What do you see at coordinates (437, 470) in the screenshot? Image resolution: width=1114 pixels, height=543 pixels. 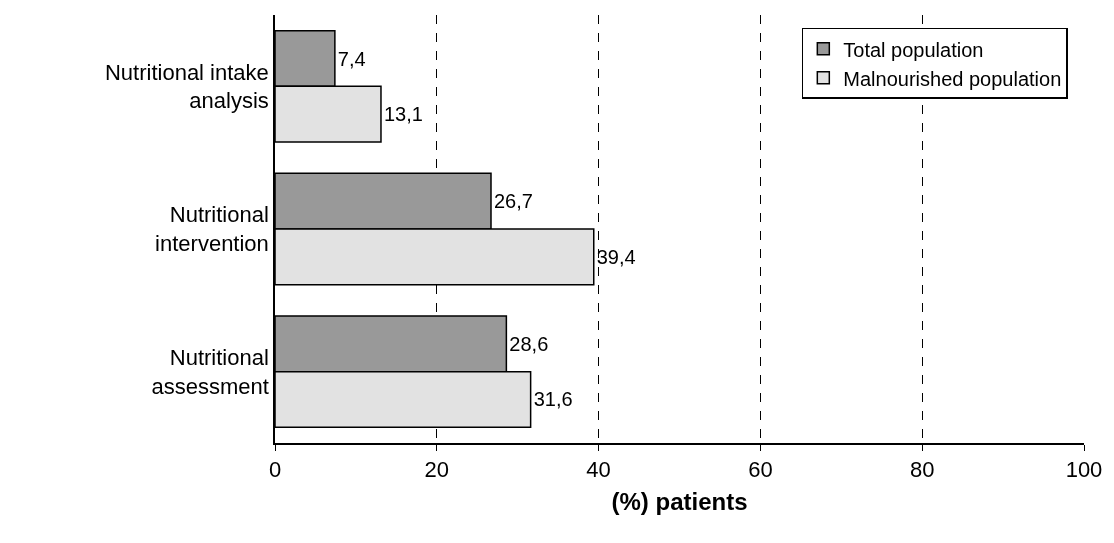 I see `x-tick-label: 20` at bounding box center [437, 470].